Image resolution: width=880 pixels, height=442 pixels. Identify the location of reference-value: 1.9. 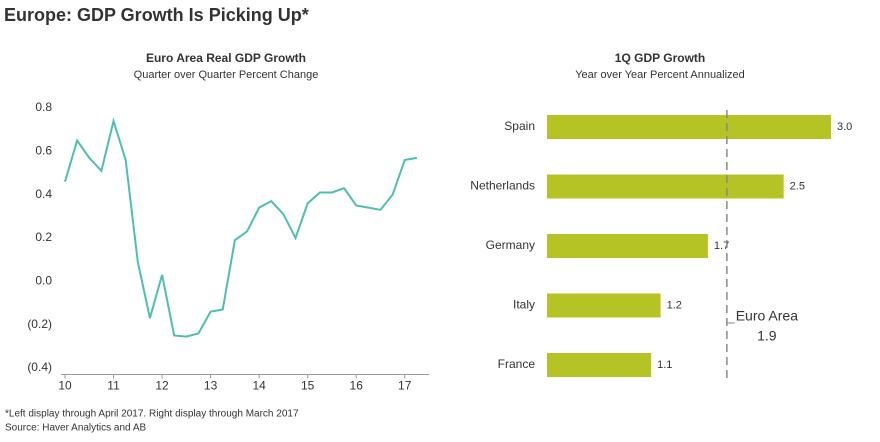
(767, 336).